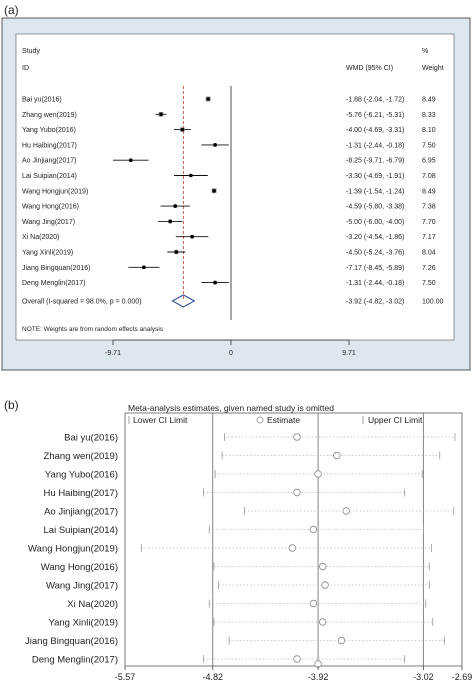  Describe the element at coordinates (283, 420) in the screenshot. I see `legend-estimate-label: Estimate` at that location.